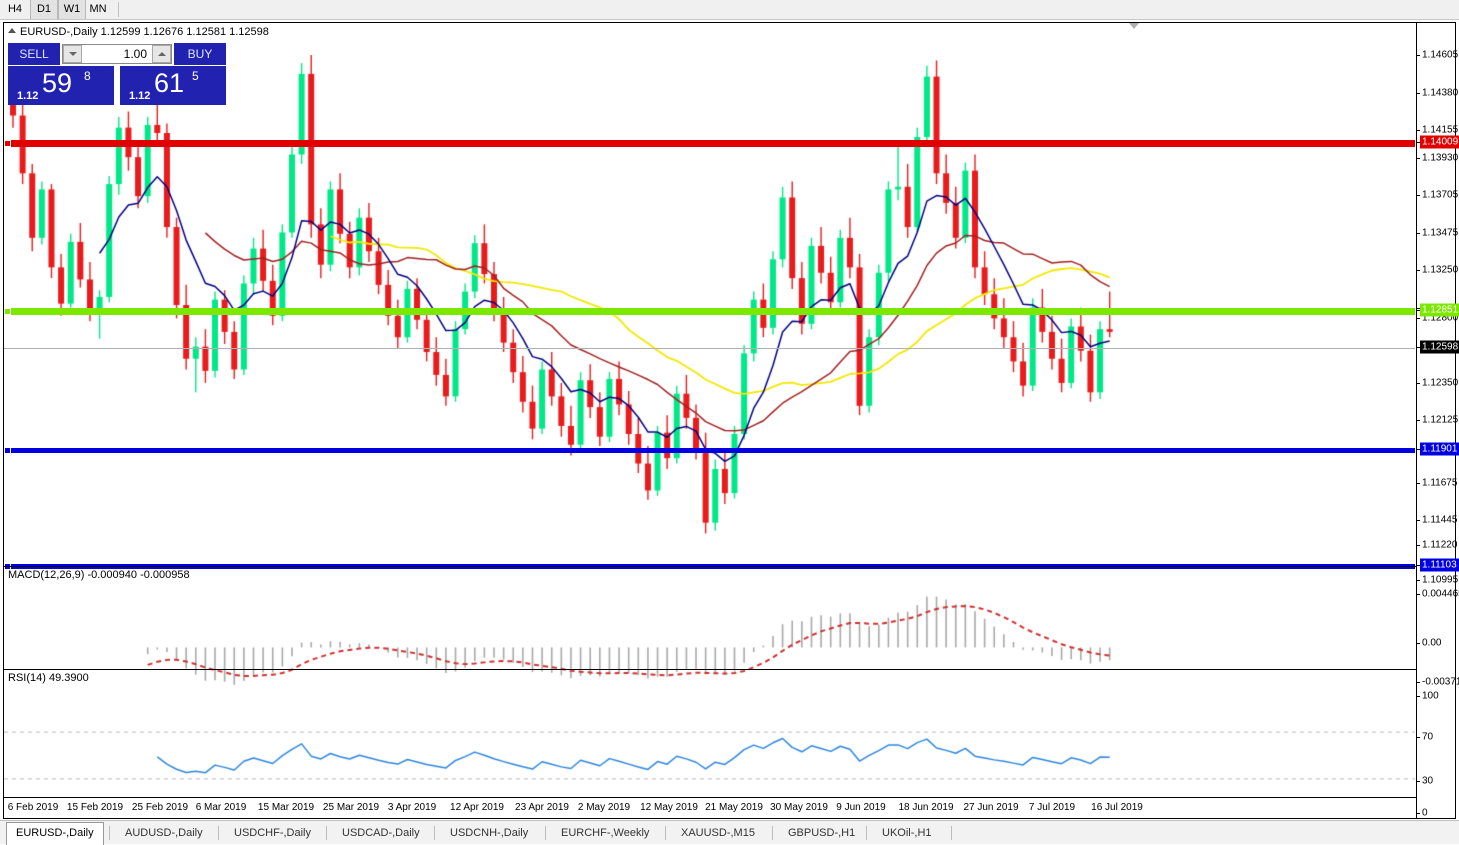 The height and width of the screenshot is (845, 1459). I want to click on buy-price-display: 1.12 61 5, so click(173, 85).